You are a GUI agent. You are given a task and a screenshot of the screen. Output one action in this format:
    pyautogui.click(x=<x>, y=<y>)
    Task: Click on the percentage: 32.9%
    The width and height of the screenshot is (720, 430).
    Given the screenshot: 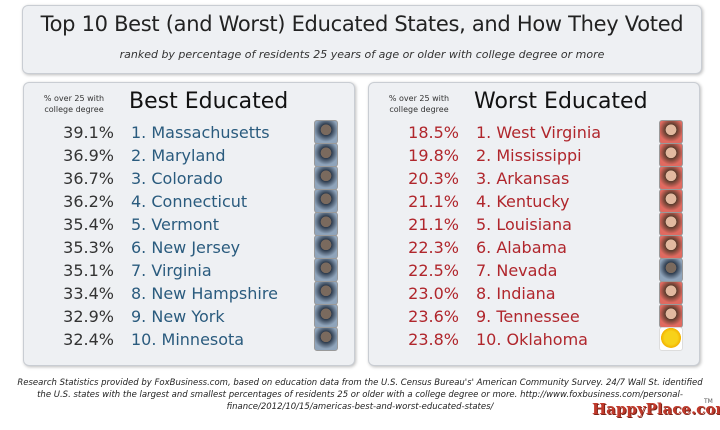 What is the action you would take?
    pyautogui.click(x=88, y=316)
    